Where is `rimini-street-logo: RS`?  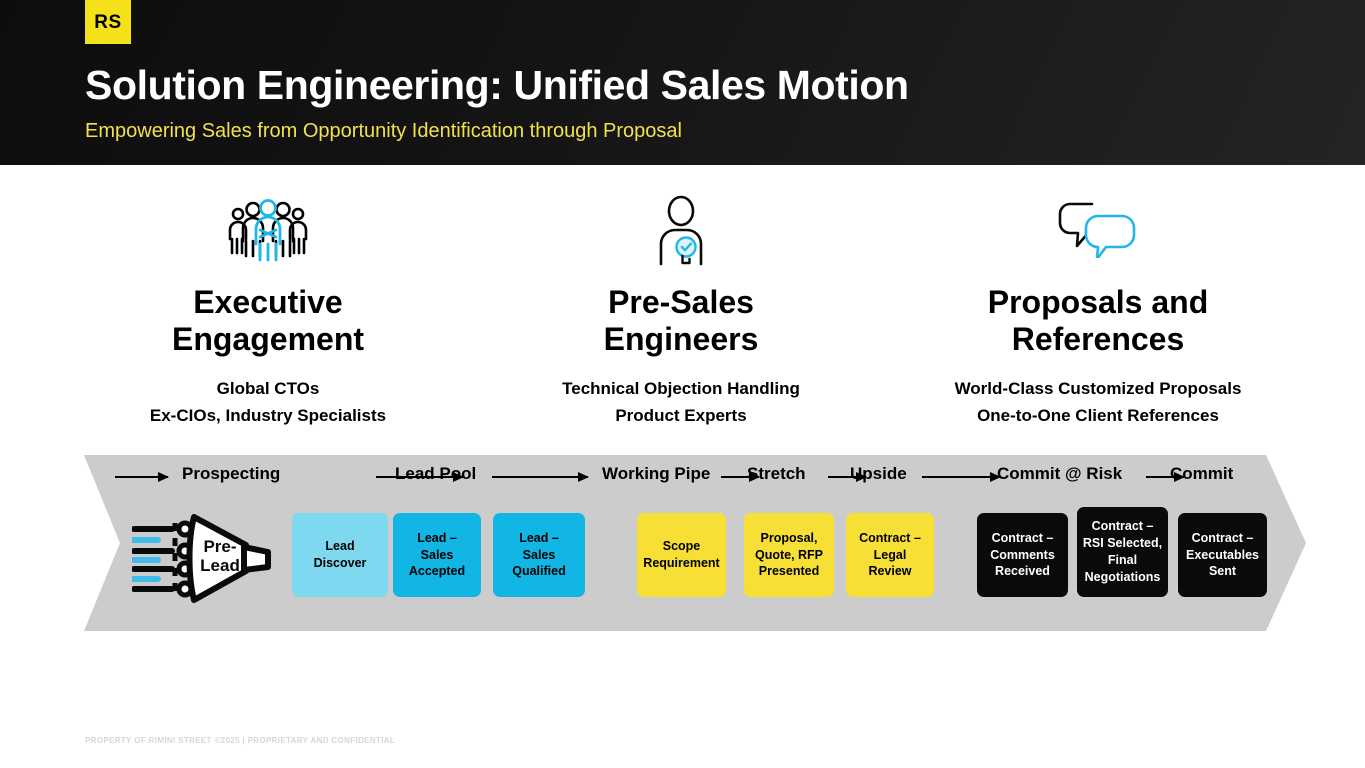 rimini-street-logo: RS is located at coordinates (108, 22).